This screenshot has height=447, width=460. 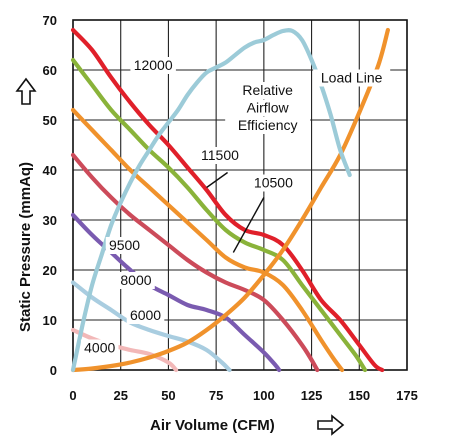 I want to click on annotation-label: 6000, so click(x=145, y=315).